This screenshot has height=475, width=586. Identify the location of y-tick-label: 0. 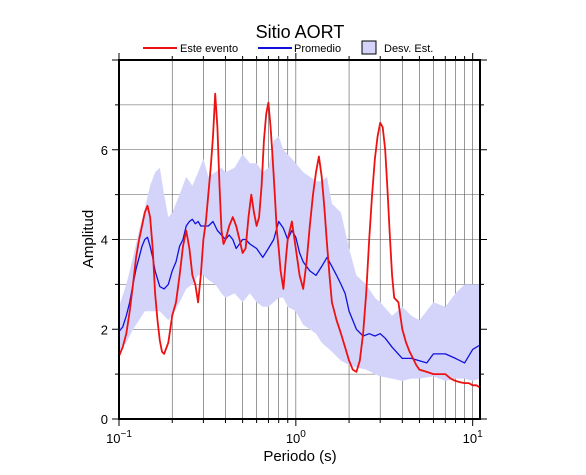
(104, 419).